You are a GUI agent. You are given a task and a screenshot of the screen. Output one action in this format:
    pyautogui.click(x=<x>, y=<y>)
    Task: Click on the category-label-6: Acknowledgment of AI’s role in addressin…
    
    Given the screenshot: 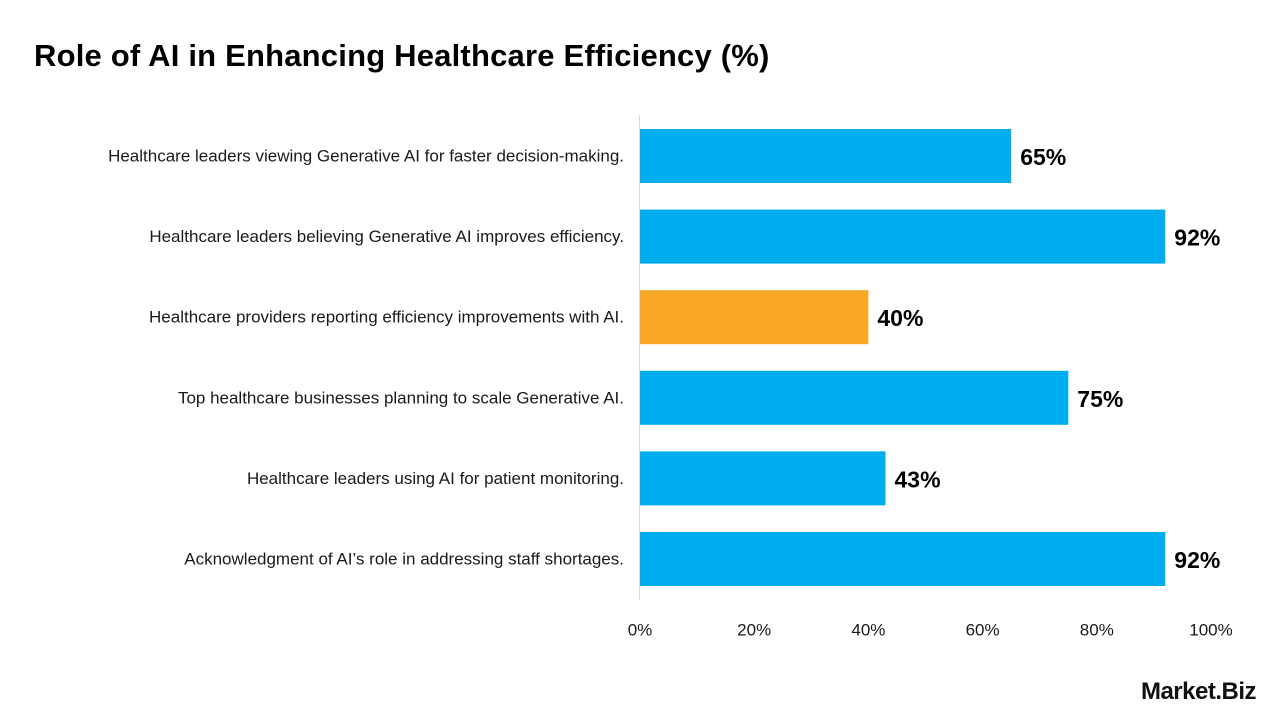 What is the action you would take?
    pyautogui.click(x=404, y=559)
    